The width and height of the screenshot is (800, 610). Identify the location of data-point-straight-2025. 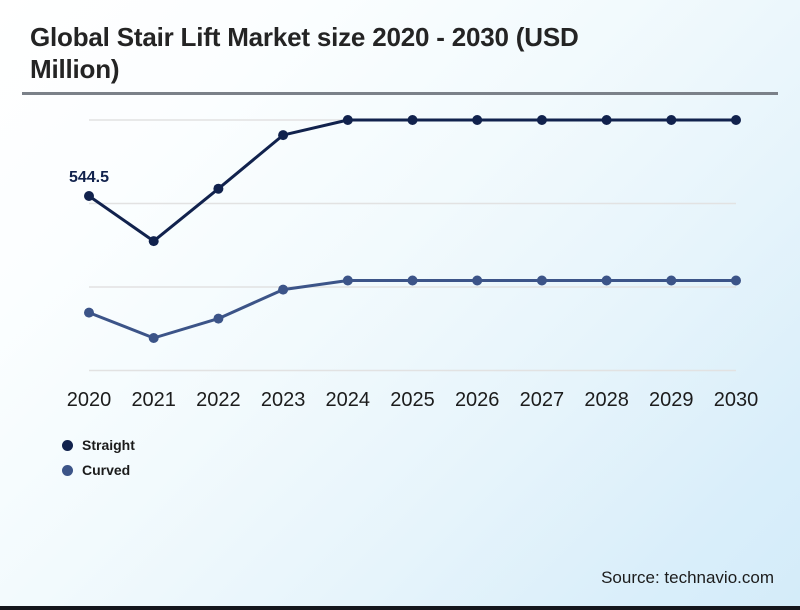
(412, 120).